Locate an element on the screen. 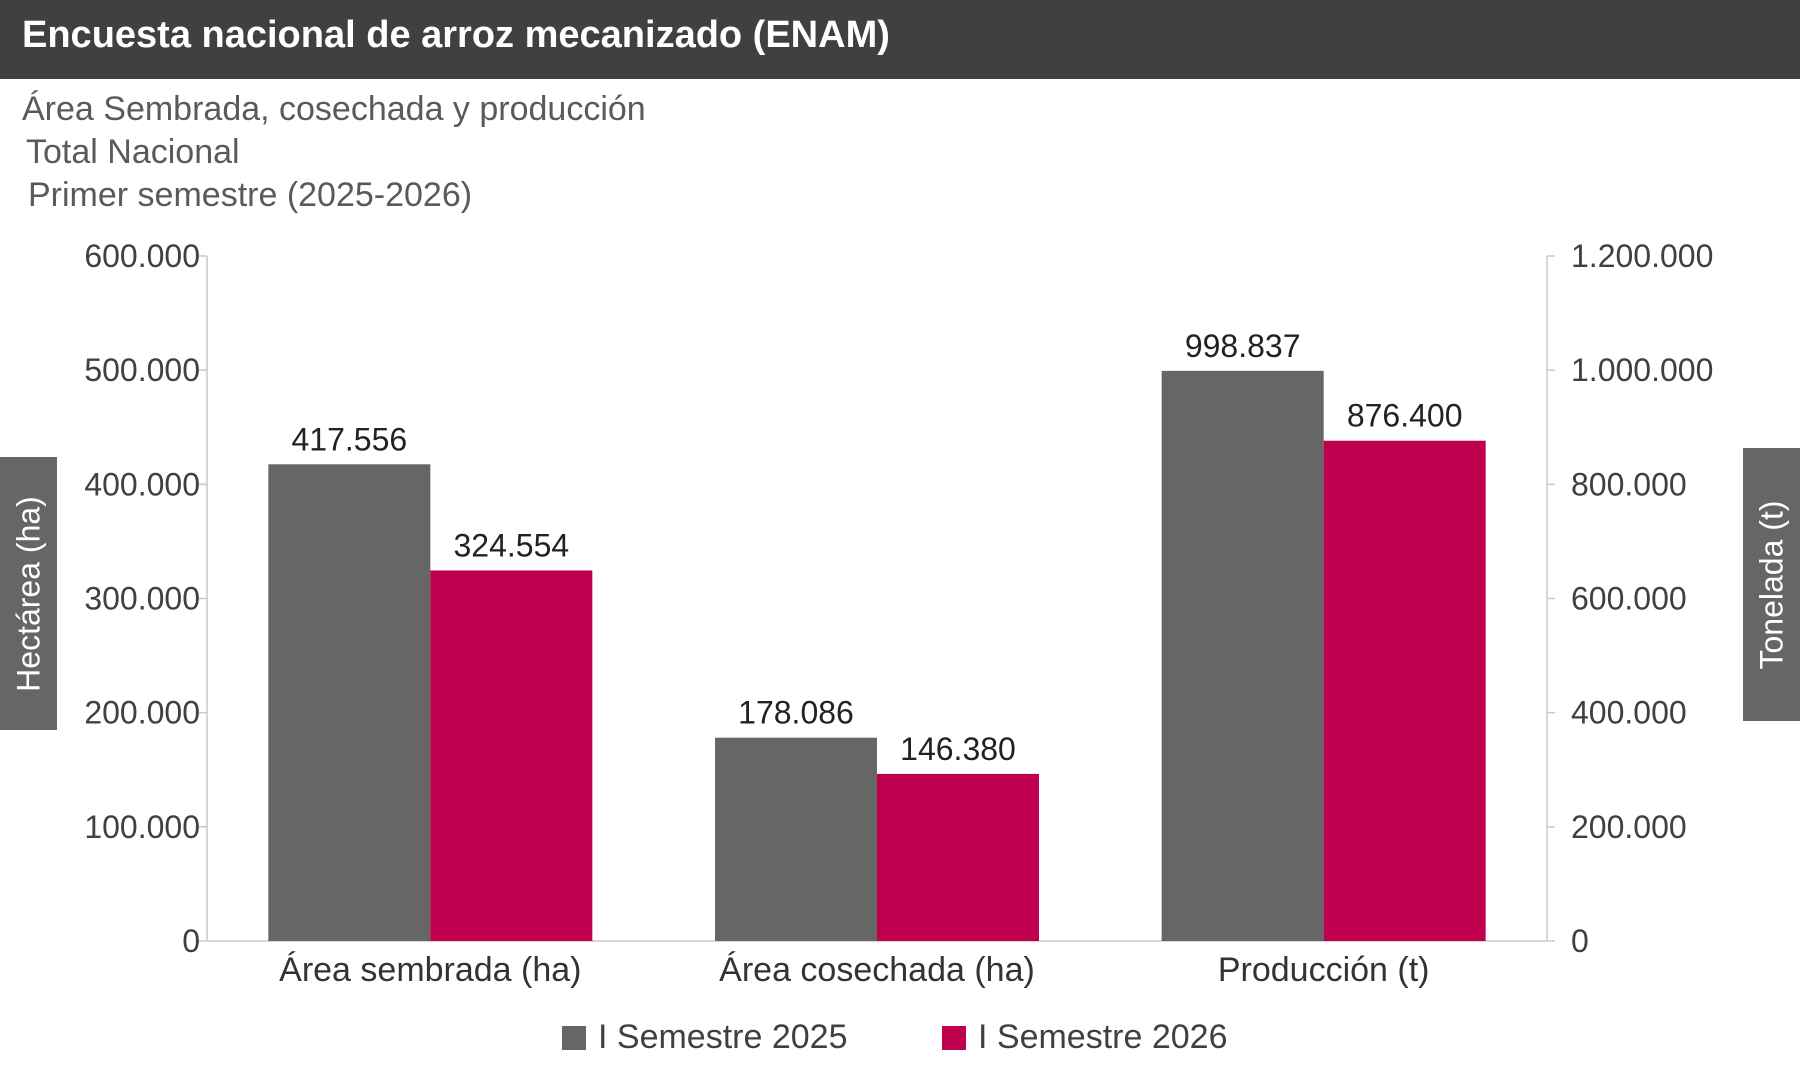 The image size is (1800, 1079). left-tick-label: 300.000 is located at coordinates (142, 599).